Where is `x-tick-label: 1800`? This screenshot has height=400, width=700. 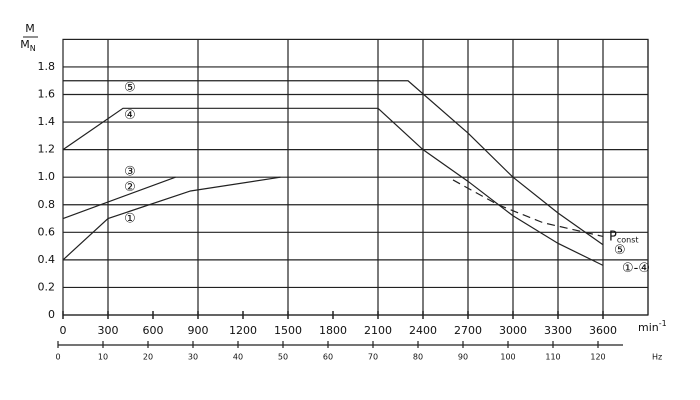 x-tick-label: 1800 is located at coordinates (333, 330).